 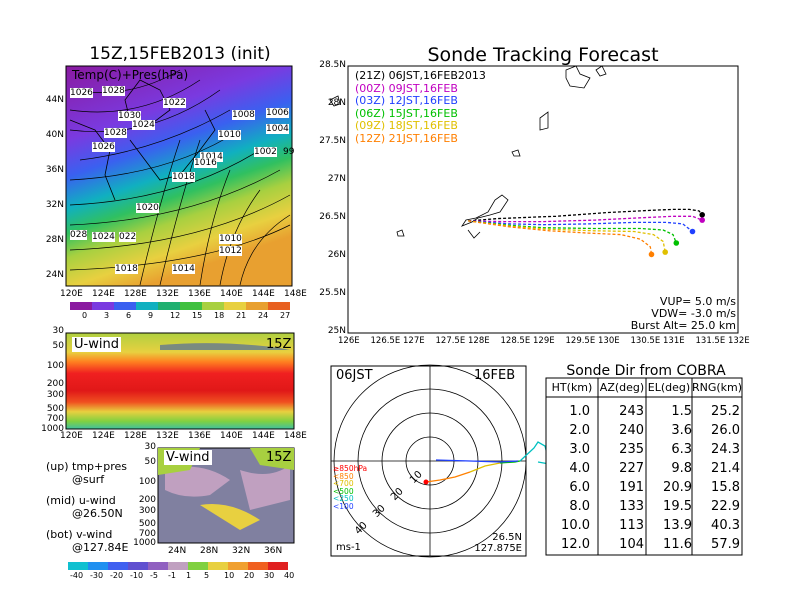 What do you see at coordinates (225, 551) in the screenshot?
I see `vwind-lat-axis: 24N 28N 32N 36N` at bounding box center [225, 551].